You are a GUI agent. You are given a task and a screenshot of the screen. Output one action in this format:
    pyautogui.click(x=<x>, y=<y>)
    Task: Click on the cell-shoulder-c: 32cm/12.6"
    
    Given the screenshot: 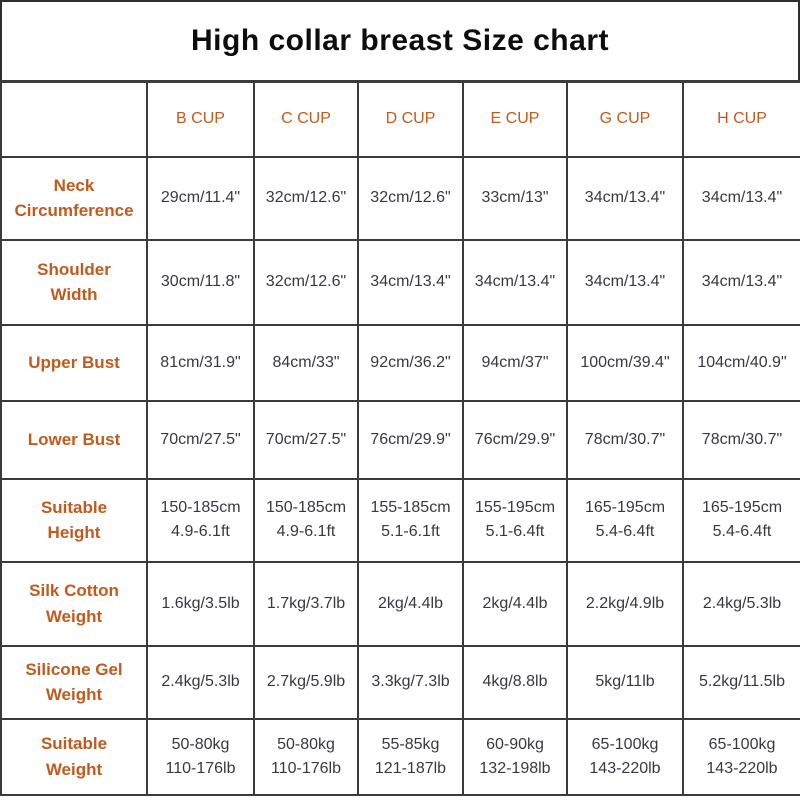 What is the action you would take?
    pyautogui.click(x=306, y=282)
    